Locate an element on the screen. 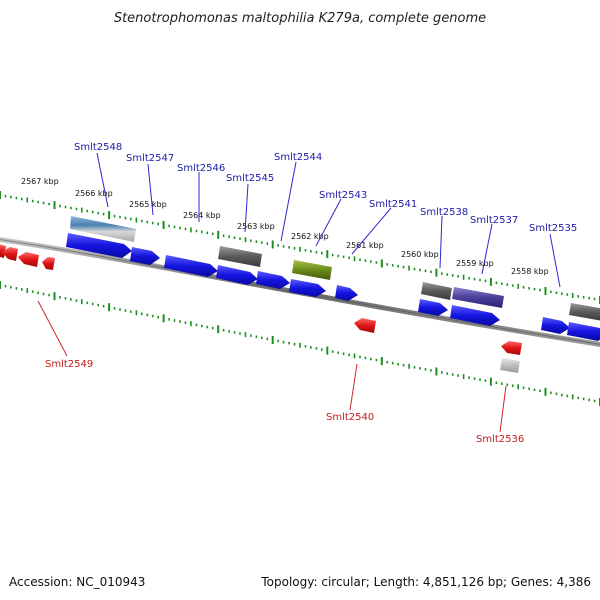 This screenshot has width=600, height=600. kbp-label: 2560 kbp is located at coordinates (420, 254).